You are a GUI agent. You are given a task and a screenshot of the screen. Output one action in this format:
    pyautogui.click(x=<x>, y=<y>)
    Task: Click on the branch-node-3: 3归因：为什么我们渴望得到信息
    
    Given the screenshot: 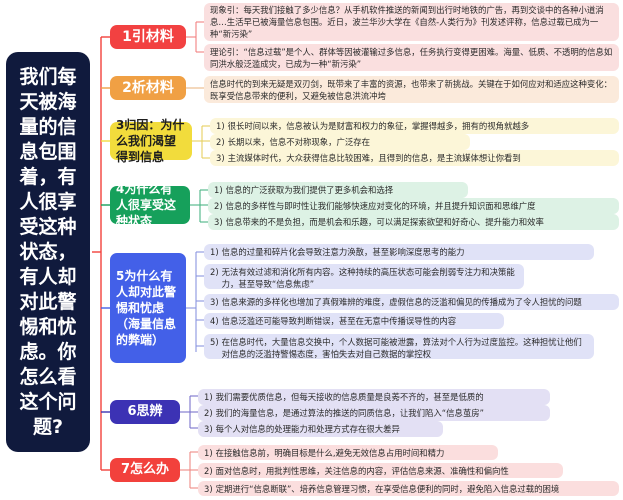 What is the action you would take?
    pyautogui.click(x=151, y=141)
    